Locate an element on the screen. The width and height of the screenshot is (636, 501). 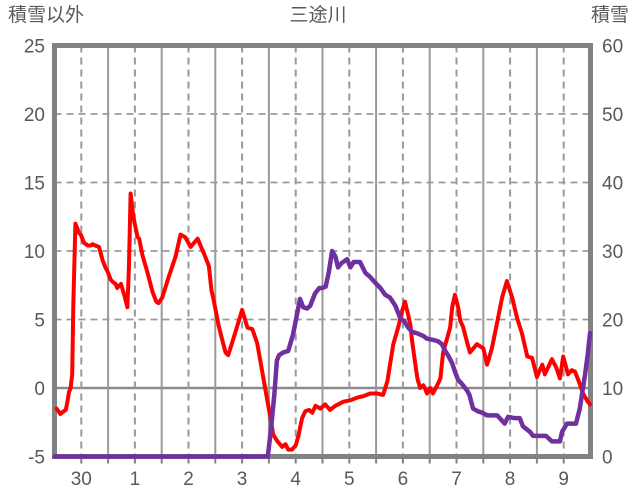
x-axis-tick-label: 5 is located at coordinates (349, 479).